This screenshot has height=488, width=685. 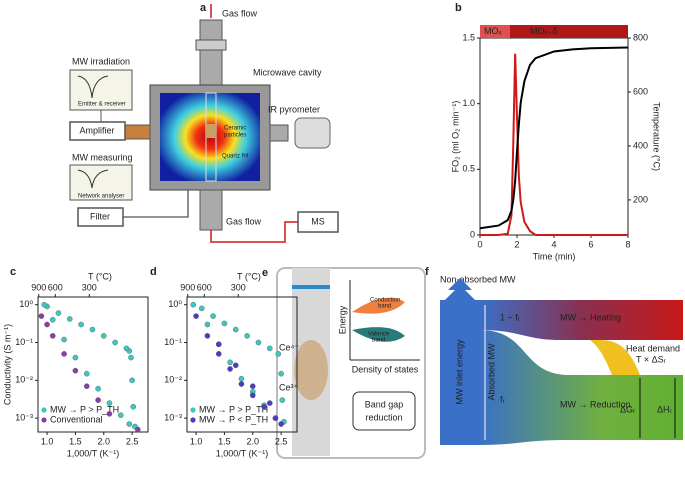 What do you see at coordinates (137, 132) in the screenshot?
I see `waveguide` at bounding box center [137, 132].